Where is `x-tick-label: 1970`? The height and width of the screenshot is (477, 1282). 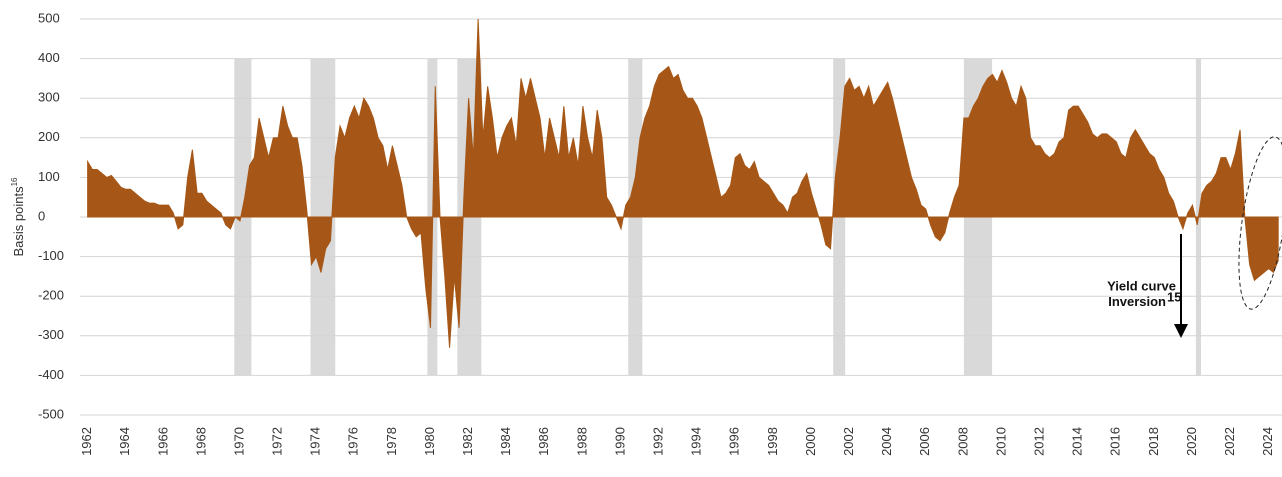
x-tick-label: 1970 is located at coordinates (238, 441).